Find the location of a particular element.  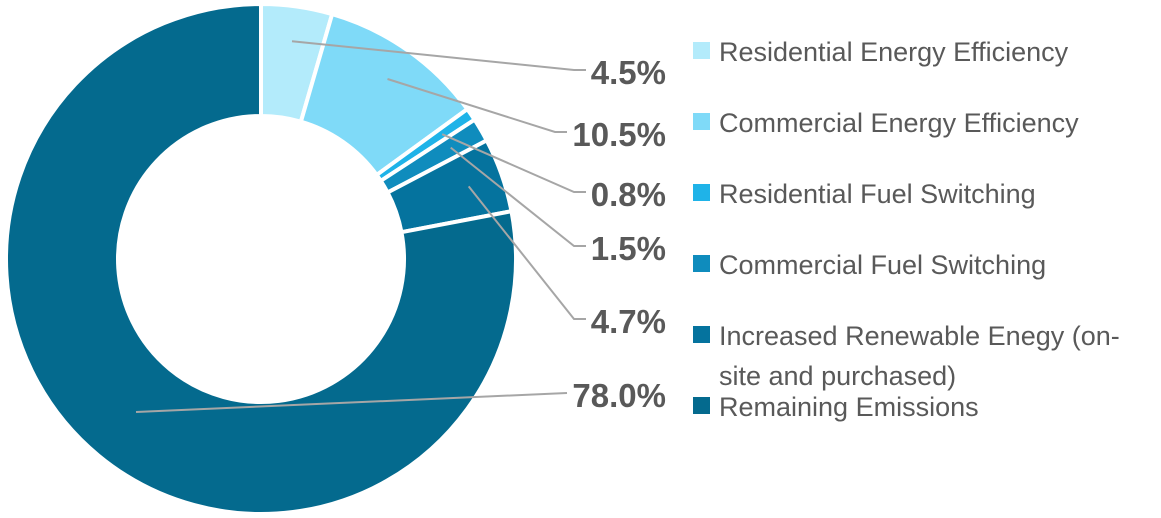

legend-label-commercial-energy-efficiency: Commercial Energy Efficiency is located at coordinates (899, 123).